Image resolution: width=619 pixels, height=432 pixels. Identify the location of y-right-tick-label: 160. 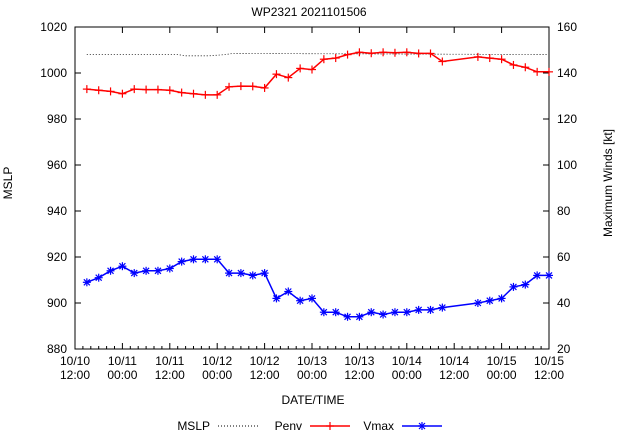
(567, 27).